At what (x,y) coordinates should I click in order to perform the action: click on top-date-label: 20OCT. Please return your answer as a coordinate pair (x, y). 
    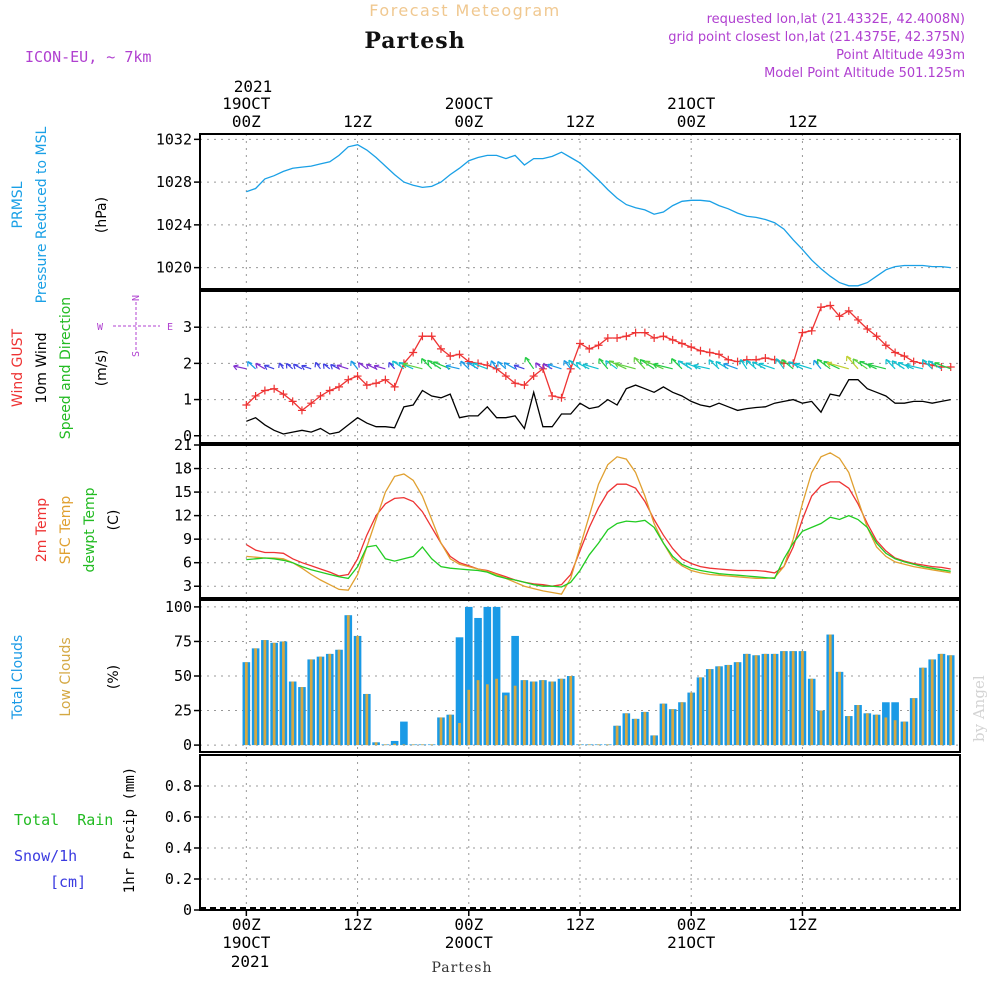
    Looking at the image, I should click on (469, 103).